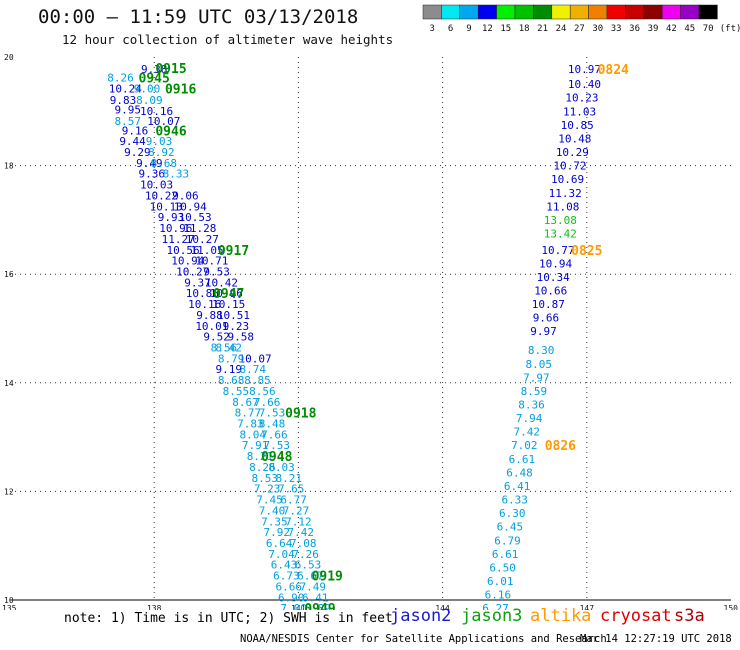 The height and width of the screenshot is (650, 740). What do you see at coordinates (272, 413) in the screenshot?
I see `wave-height-value: 7.53` at bounding box center [272, 413].